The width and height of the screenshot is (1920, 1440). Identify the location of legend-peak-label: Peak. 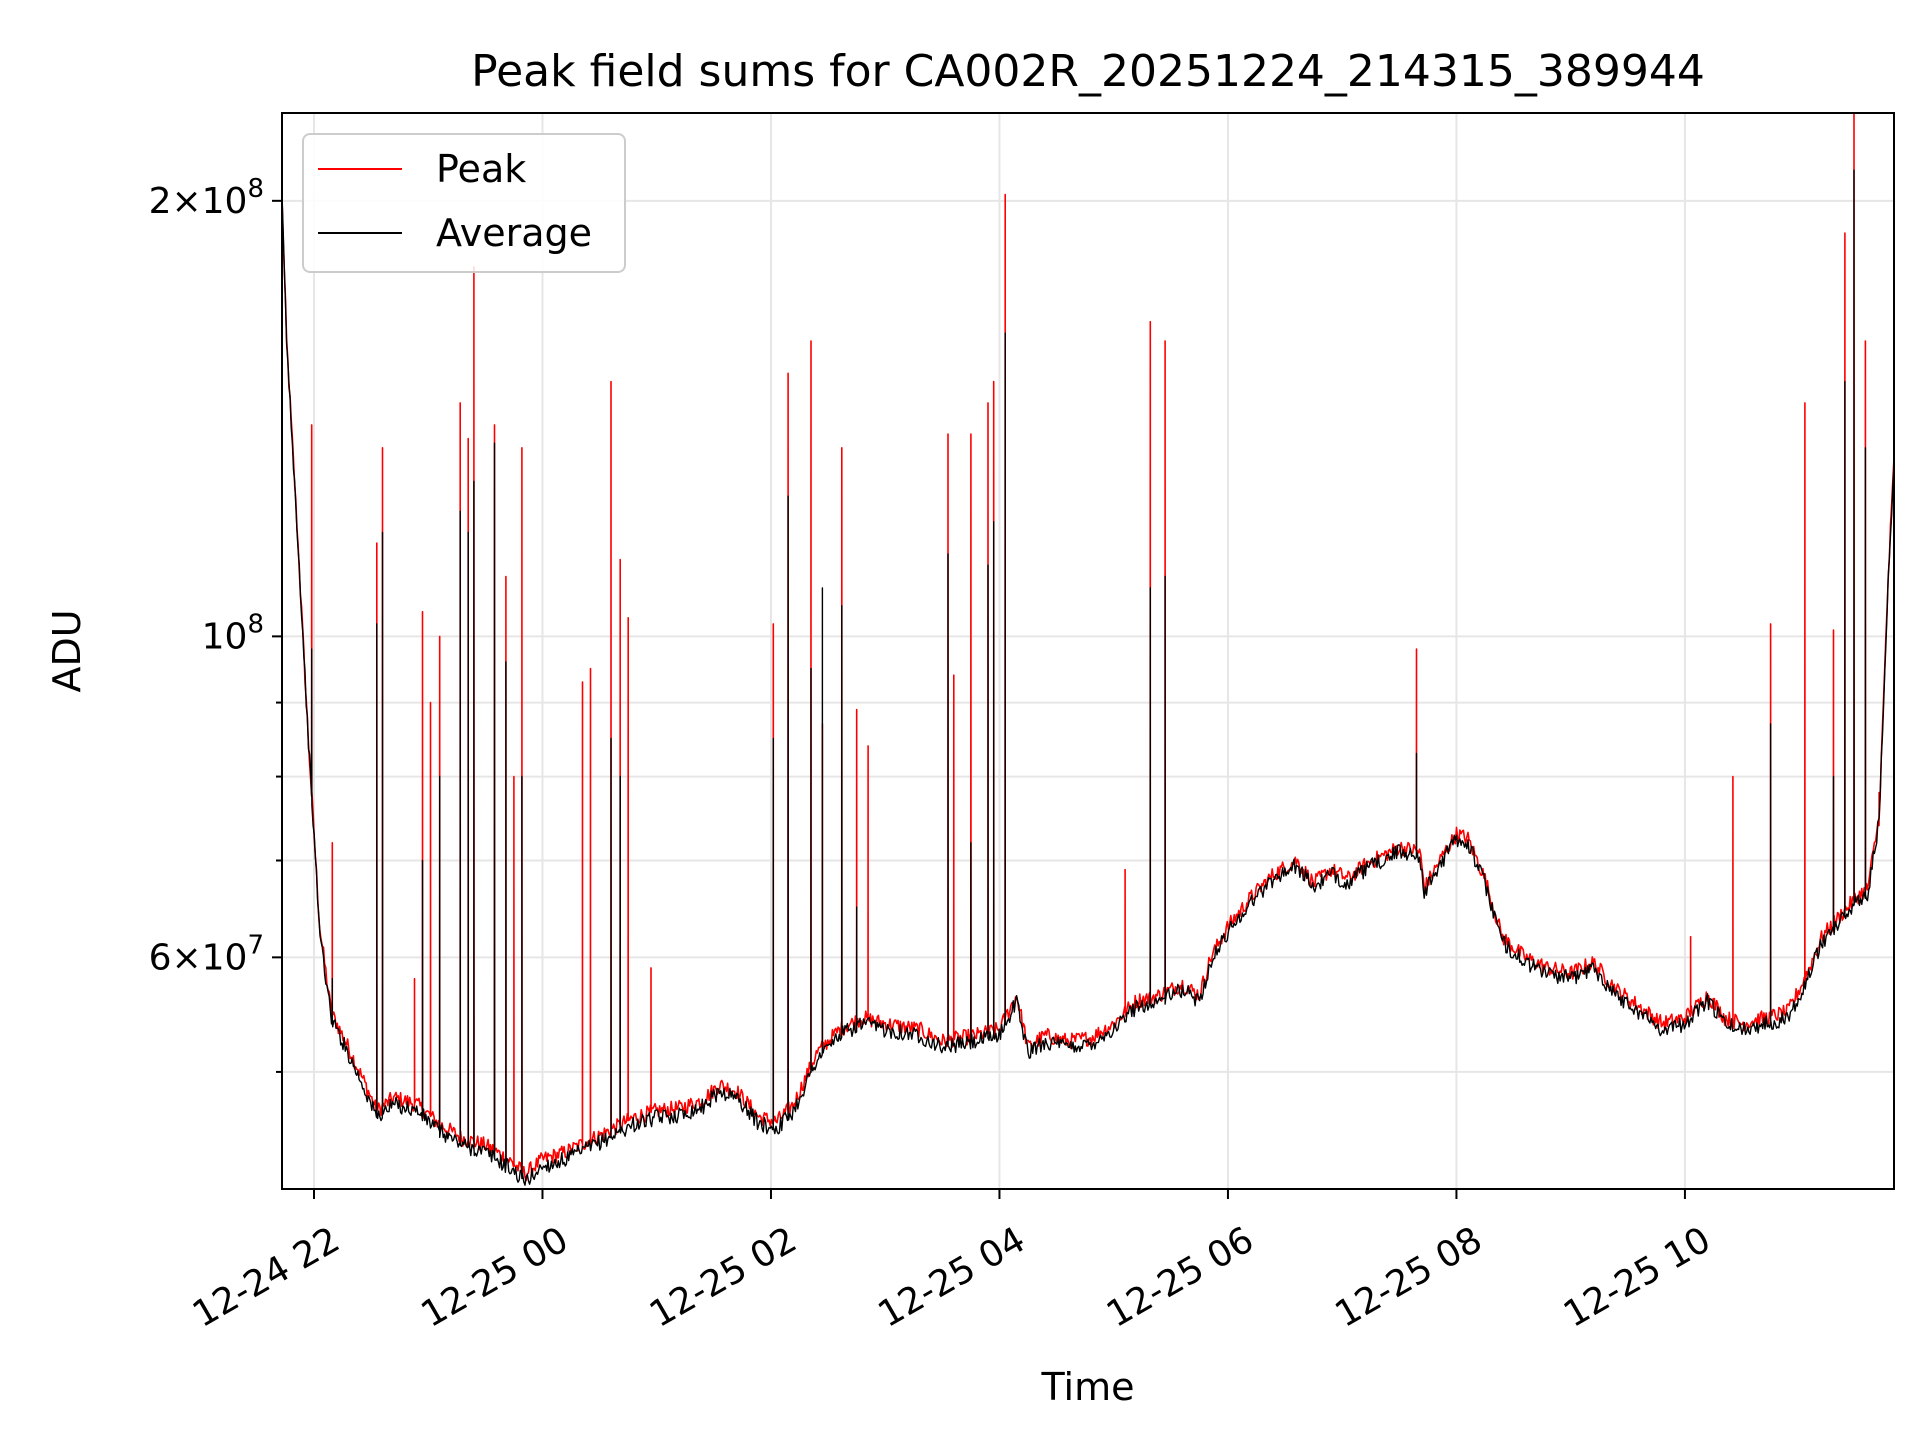
(481, 169).